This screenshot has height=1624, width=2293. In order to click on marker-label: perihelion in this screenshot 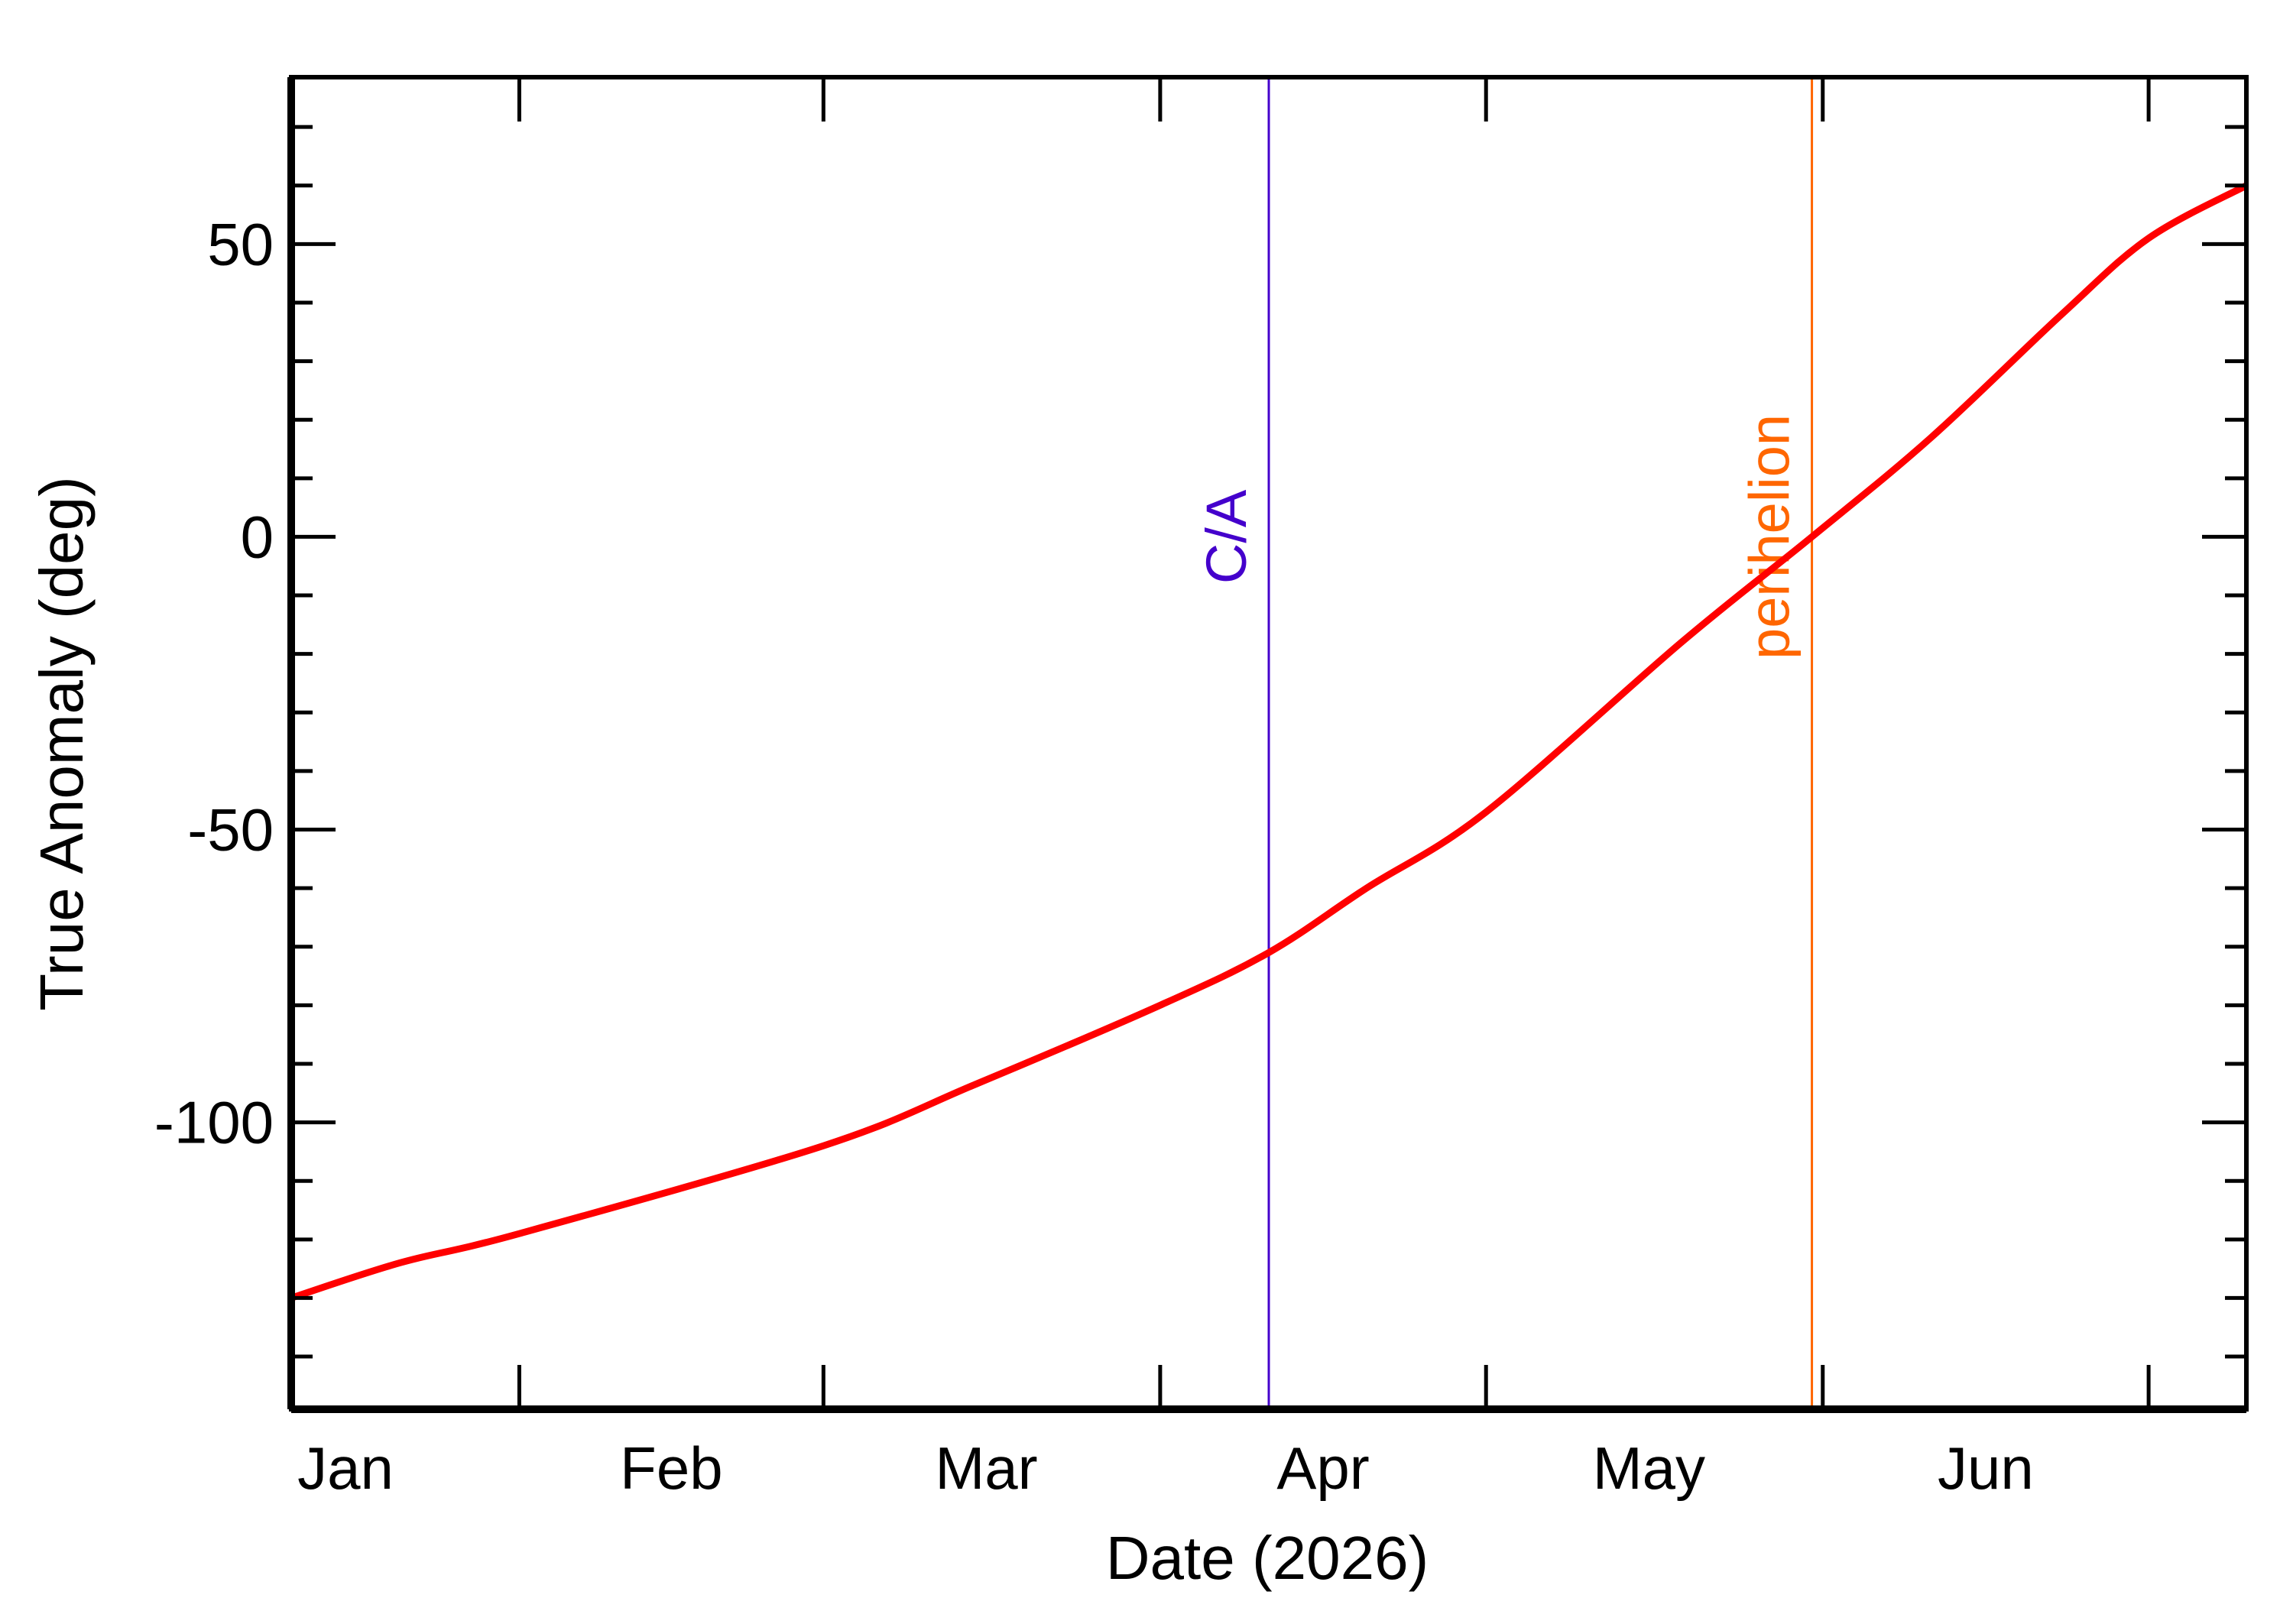, I will do `click(1770, 537)`.